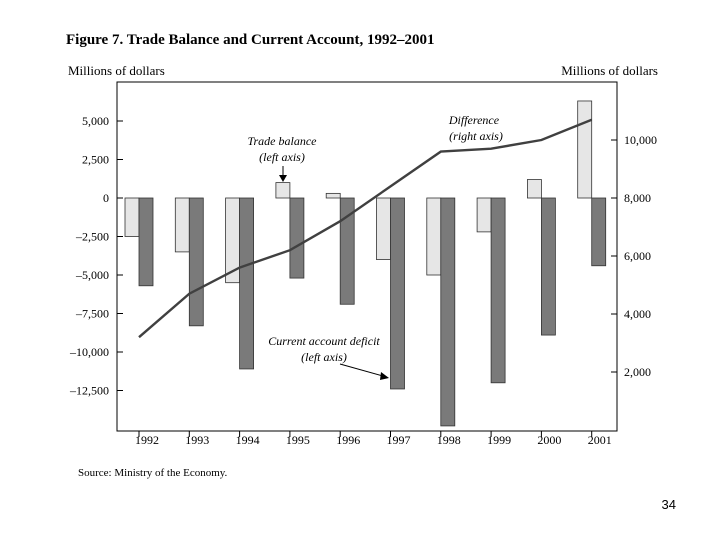 The width and height of the screenshot is (720, 540). What do you see at coordinates (384, 376) in the screenshot?
I see `current-account-arrowhead` at bounding box center [384, 376].